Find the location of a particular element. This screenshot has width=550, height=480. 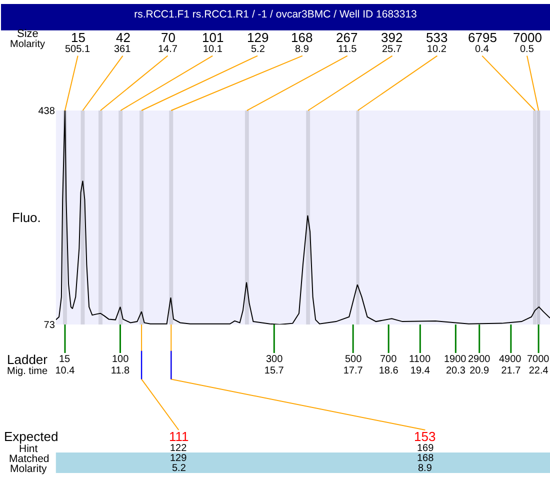

y-tick-label: 438 is located at coordinates (47, 111).